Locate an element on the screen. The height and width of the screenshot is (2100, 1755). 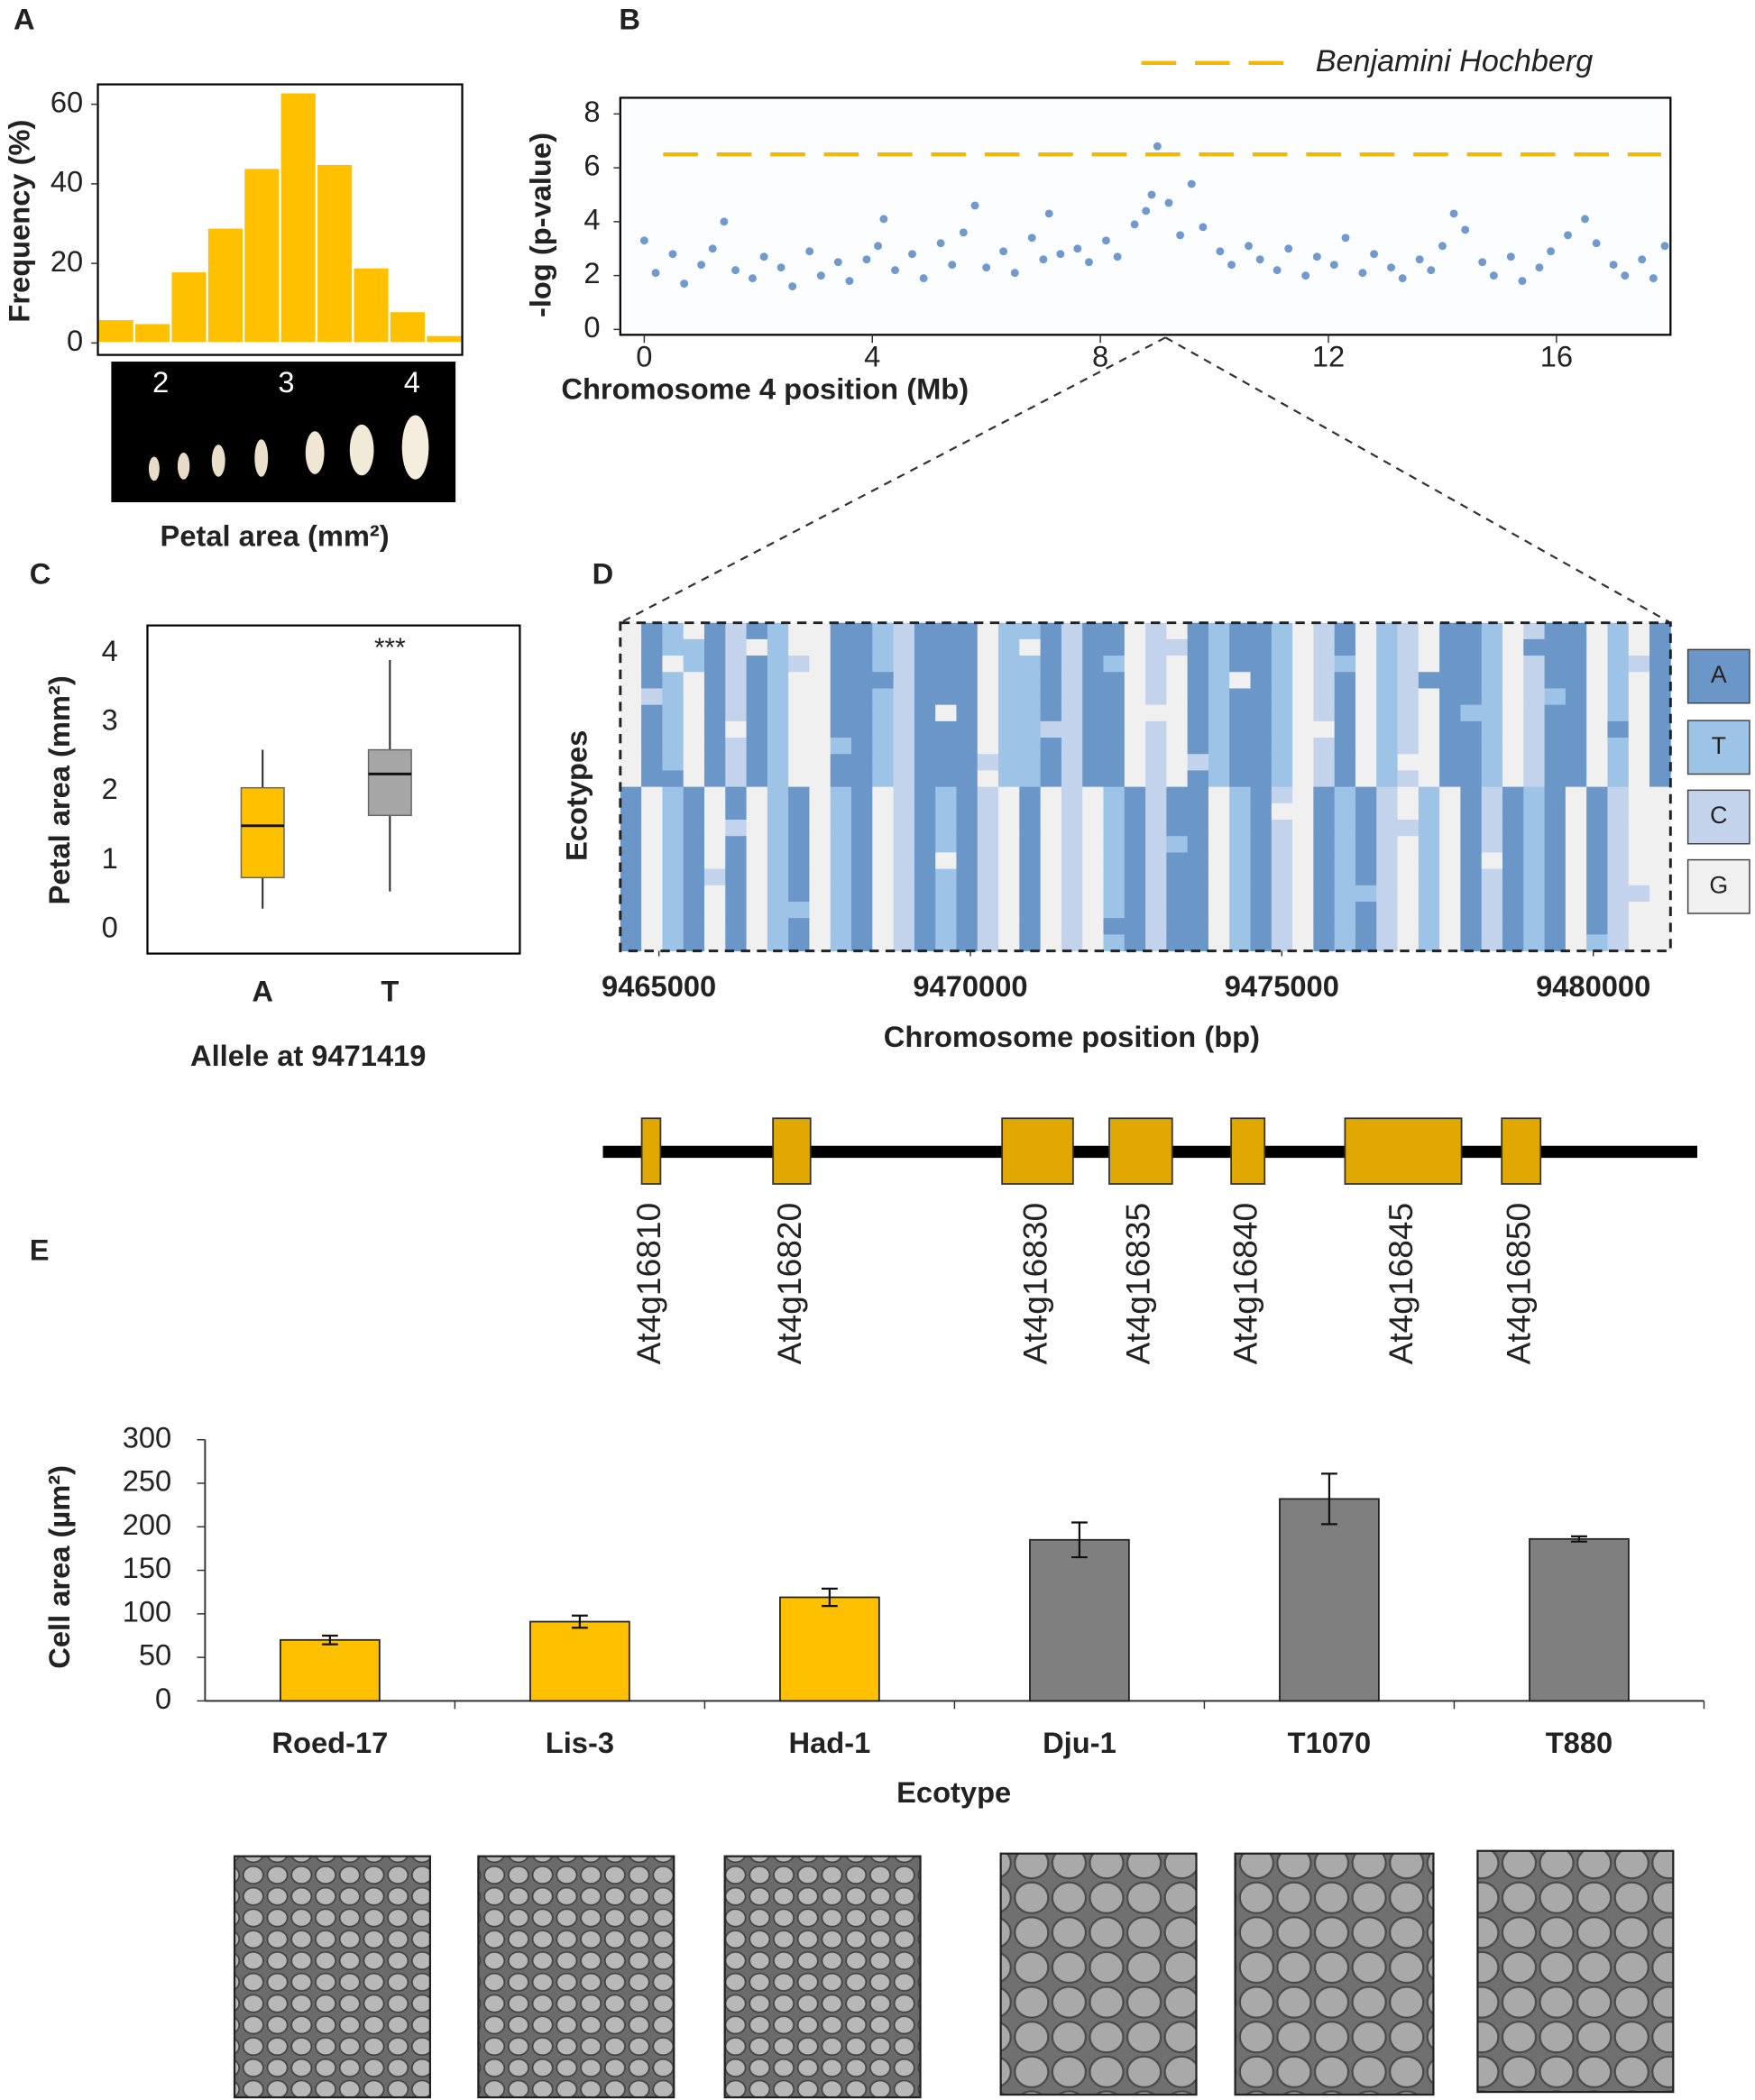
y-tick-label: 0 is located at coordinates (163, 1698).